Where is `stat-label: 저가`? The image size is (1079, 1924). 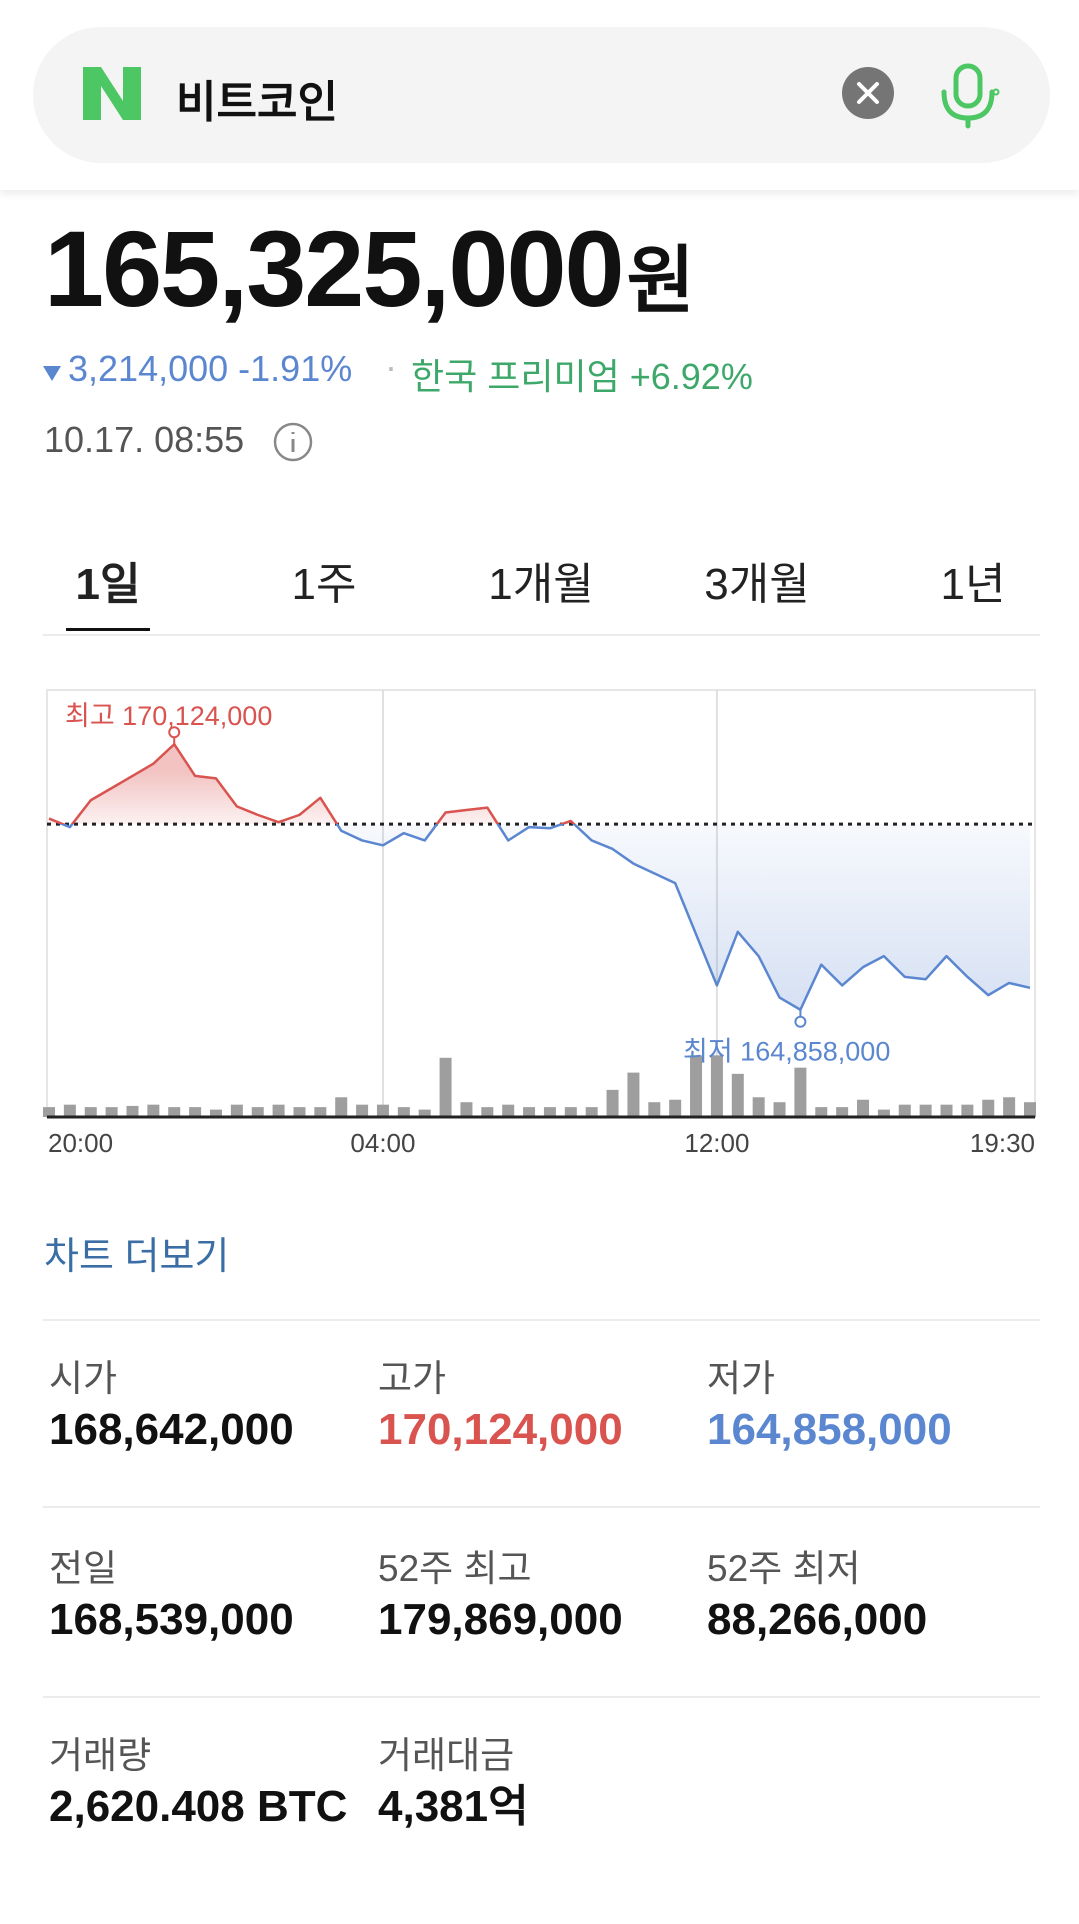
stat-label: 저가 is located at coordinates (741, 1378).